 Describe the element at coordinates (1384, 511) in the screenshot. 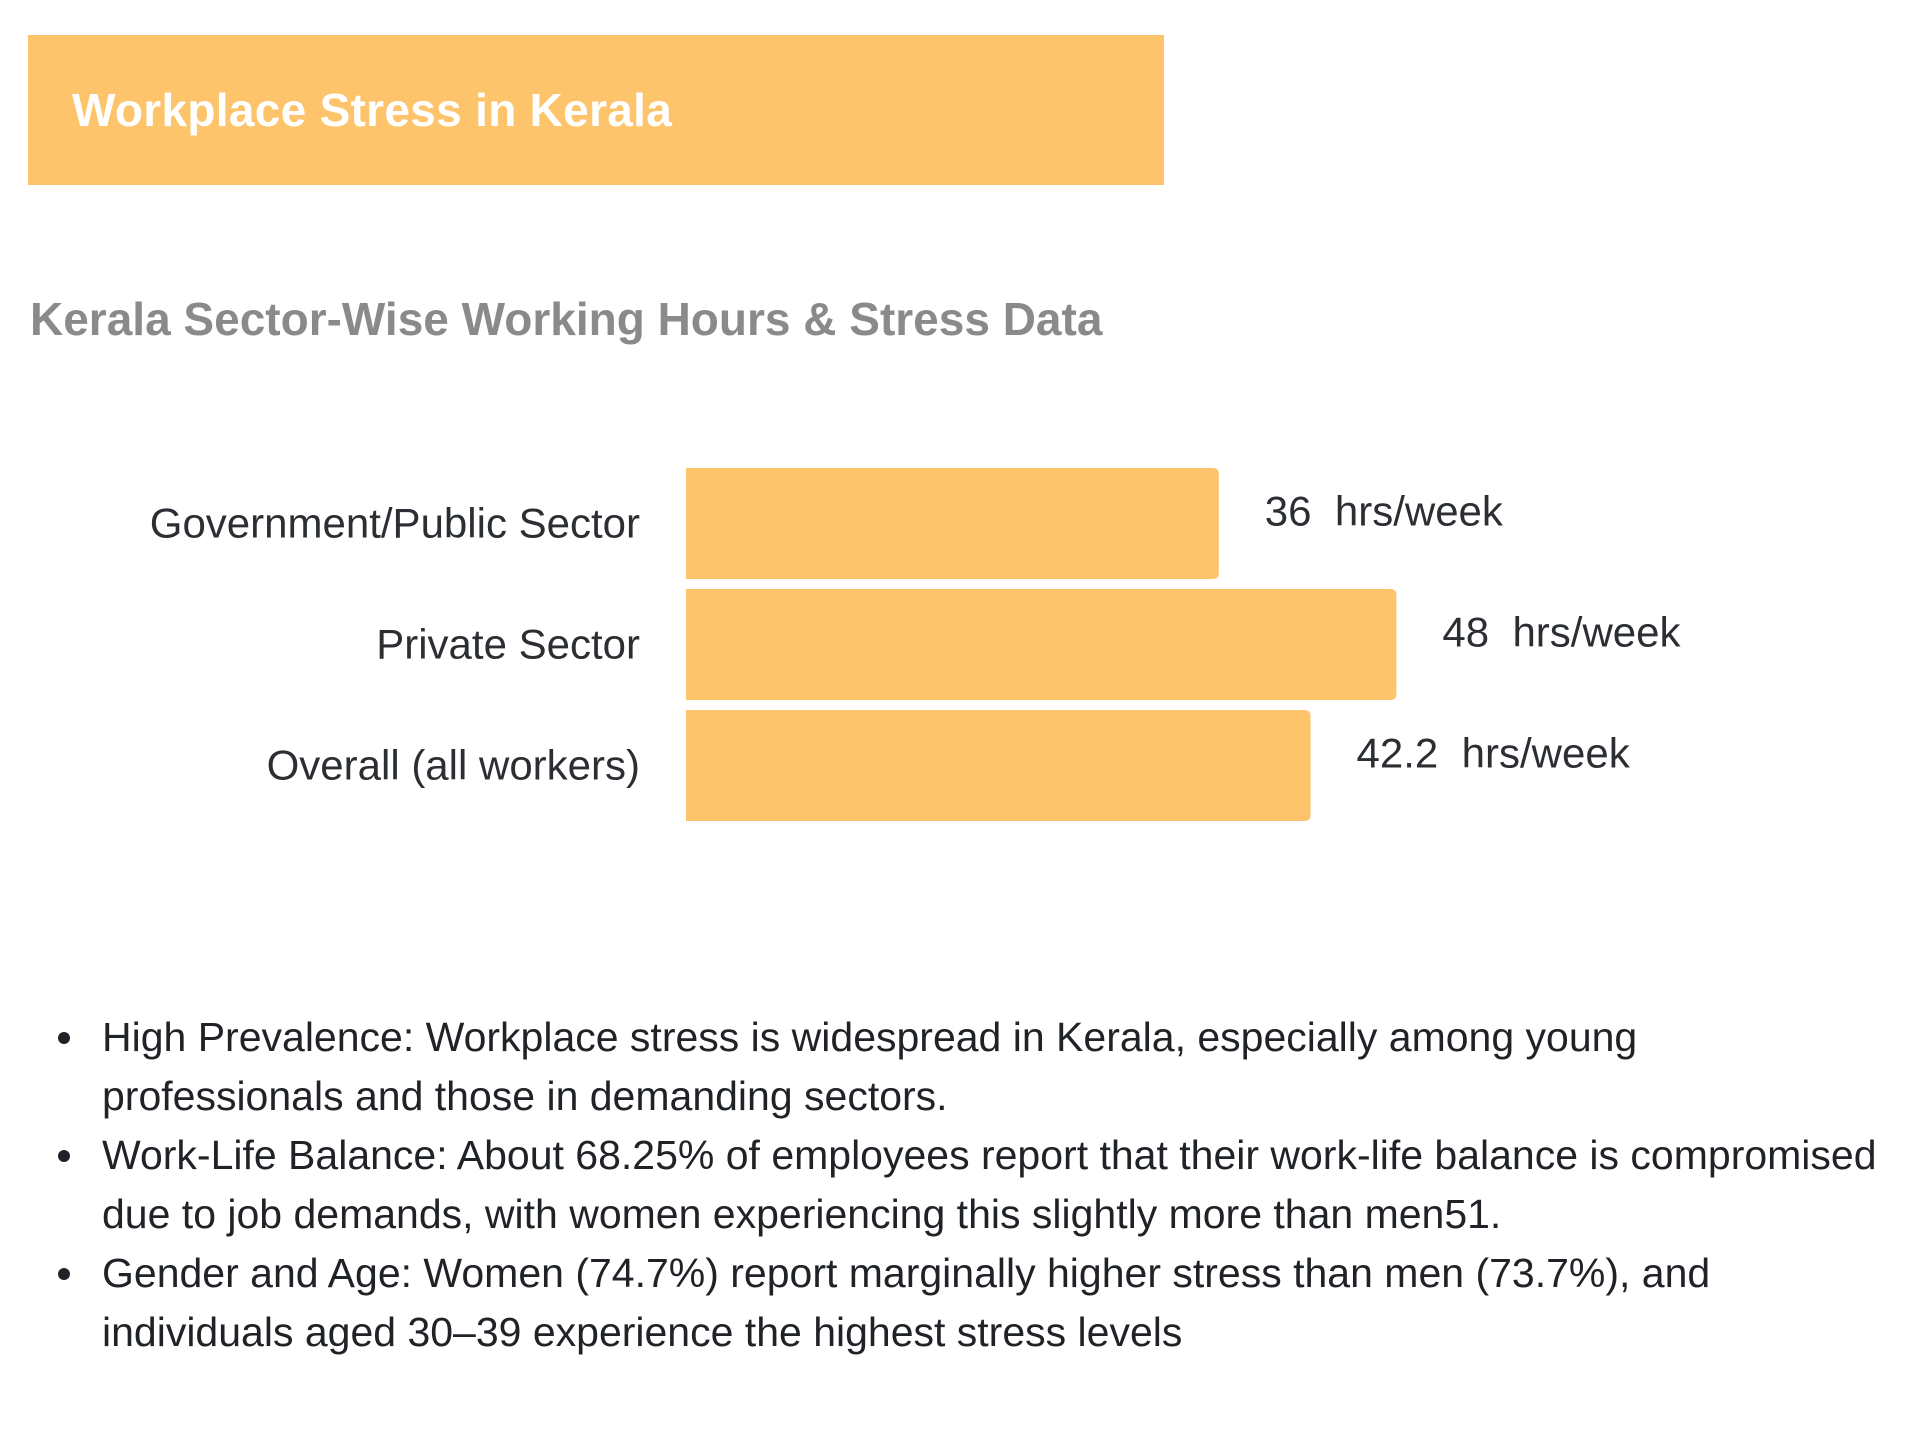

I see `value-label: 36 hrs/week` at that location.